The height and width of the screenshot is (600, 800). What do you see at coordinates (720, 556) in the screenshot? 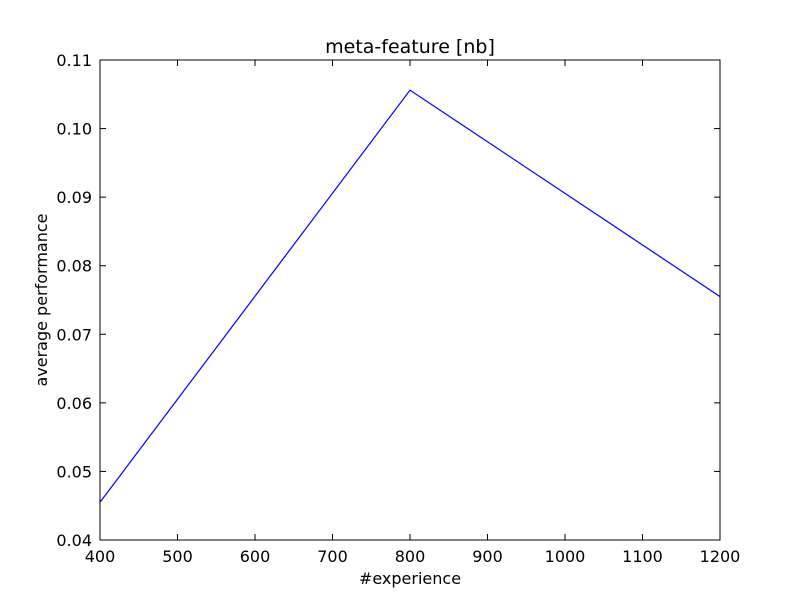
I see `x-tick-label: 1200` at bounding box center [720, 556].